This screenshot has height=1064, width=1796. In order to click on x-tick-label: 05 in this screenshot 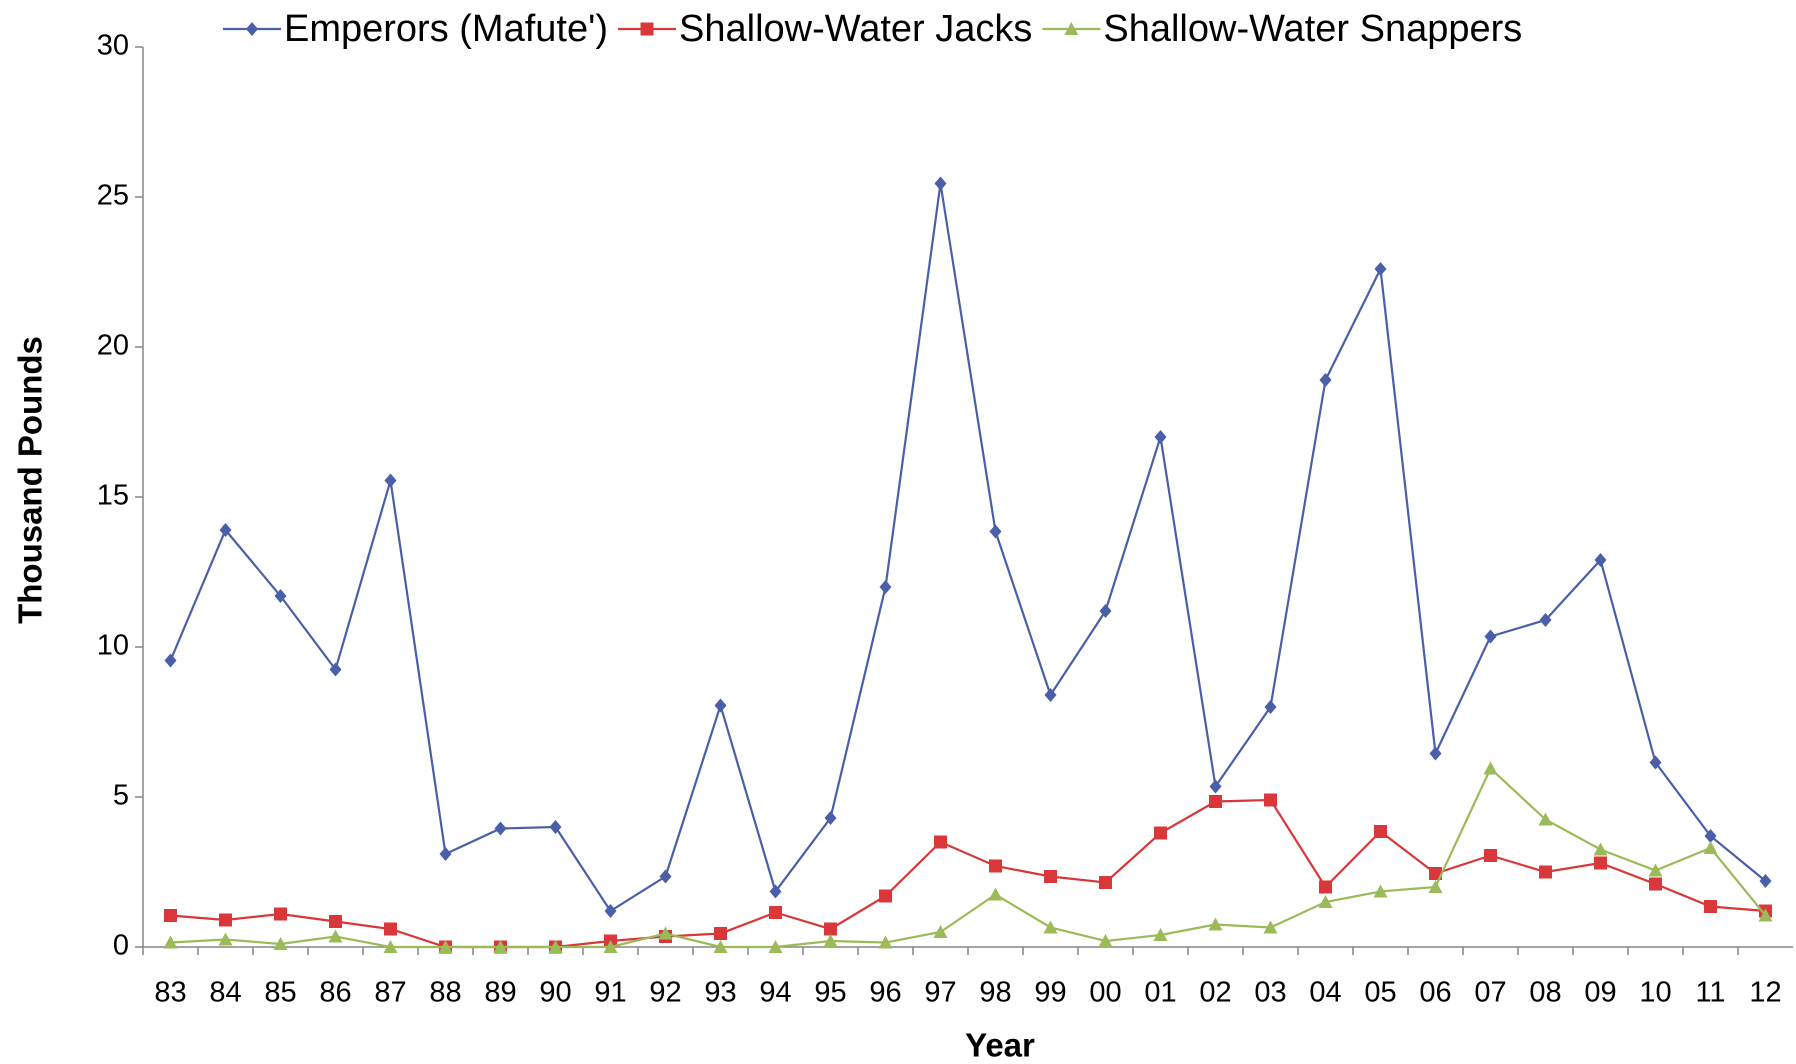, I will do `click(1380, 993)`.